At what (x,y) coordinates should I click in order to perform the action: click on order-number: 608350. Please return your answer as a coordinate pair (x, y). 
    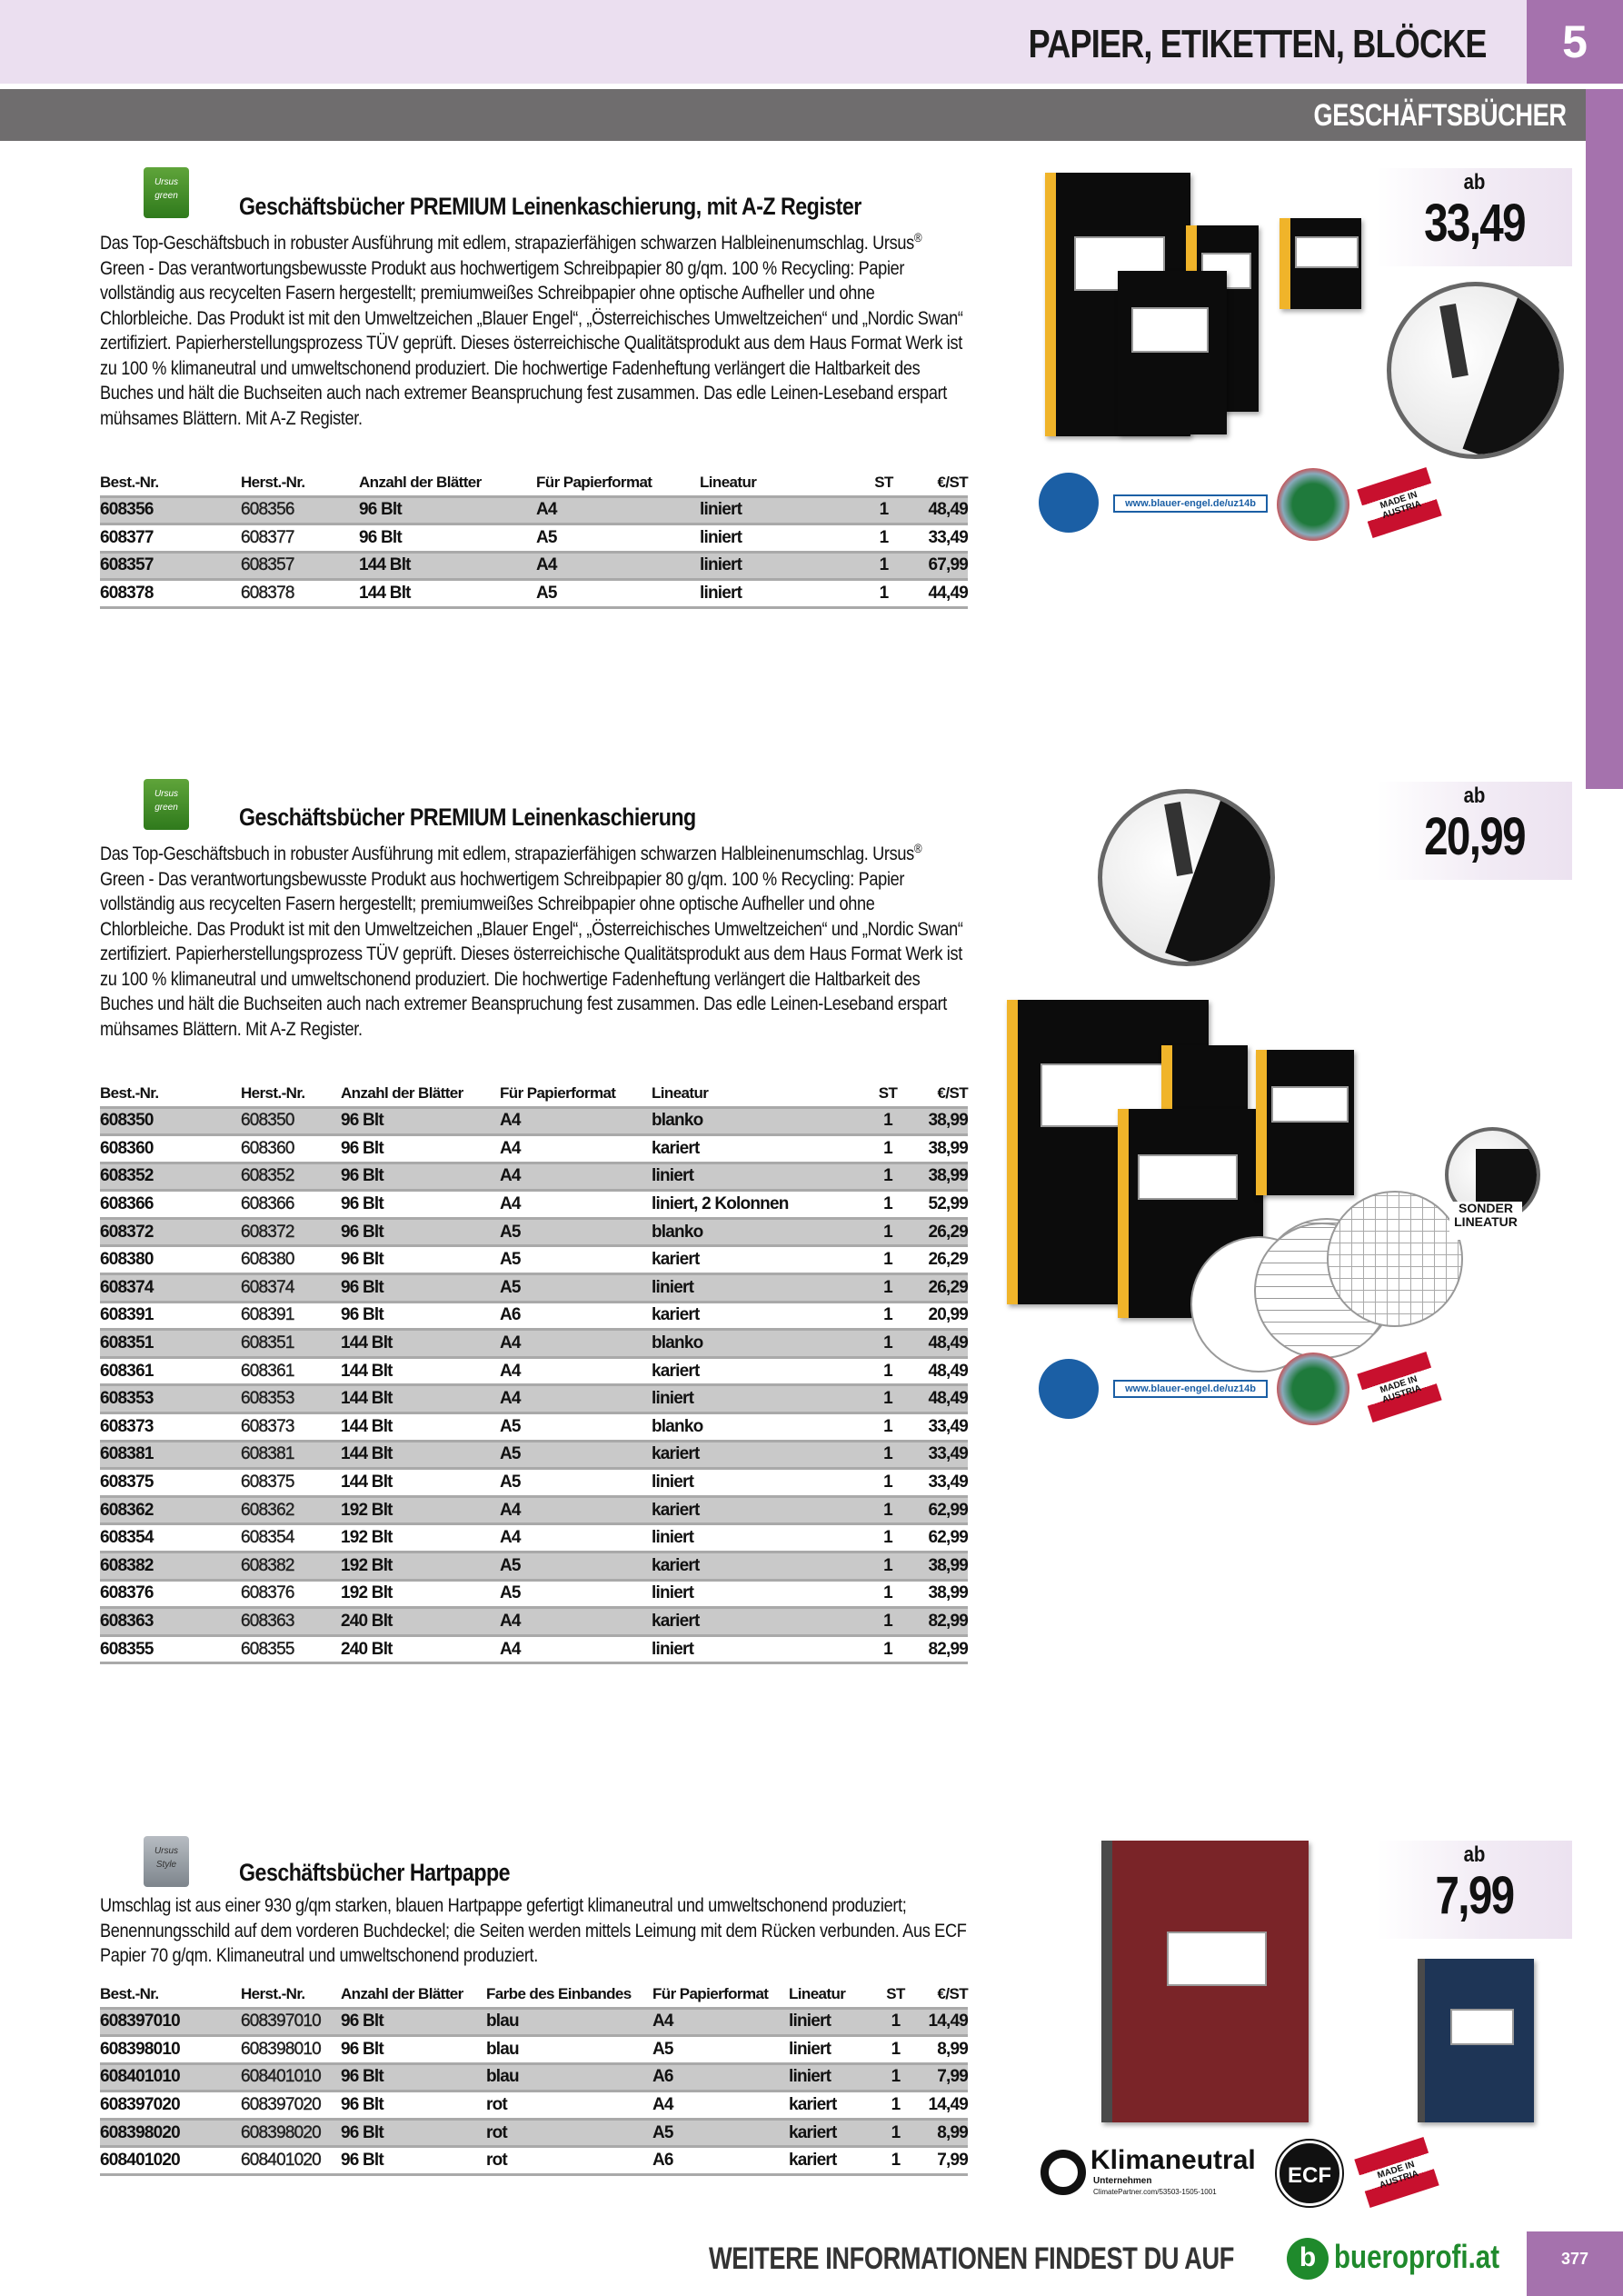
    Looking at the image, I should click on (171, 1121).